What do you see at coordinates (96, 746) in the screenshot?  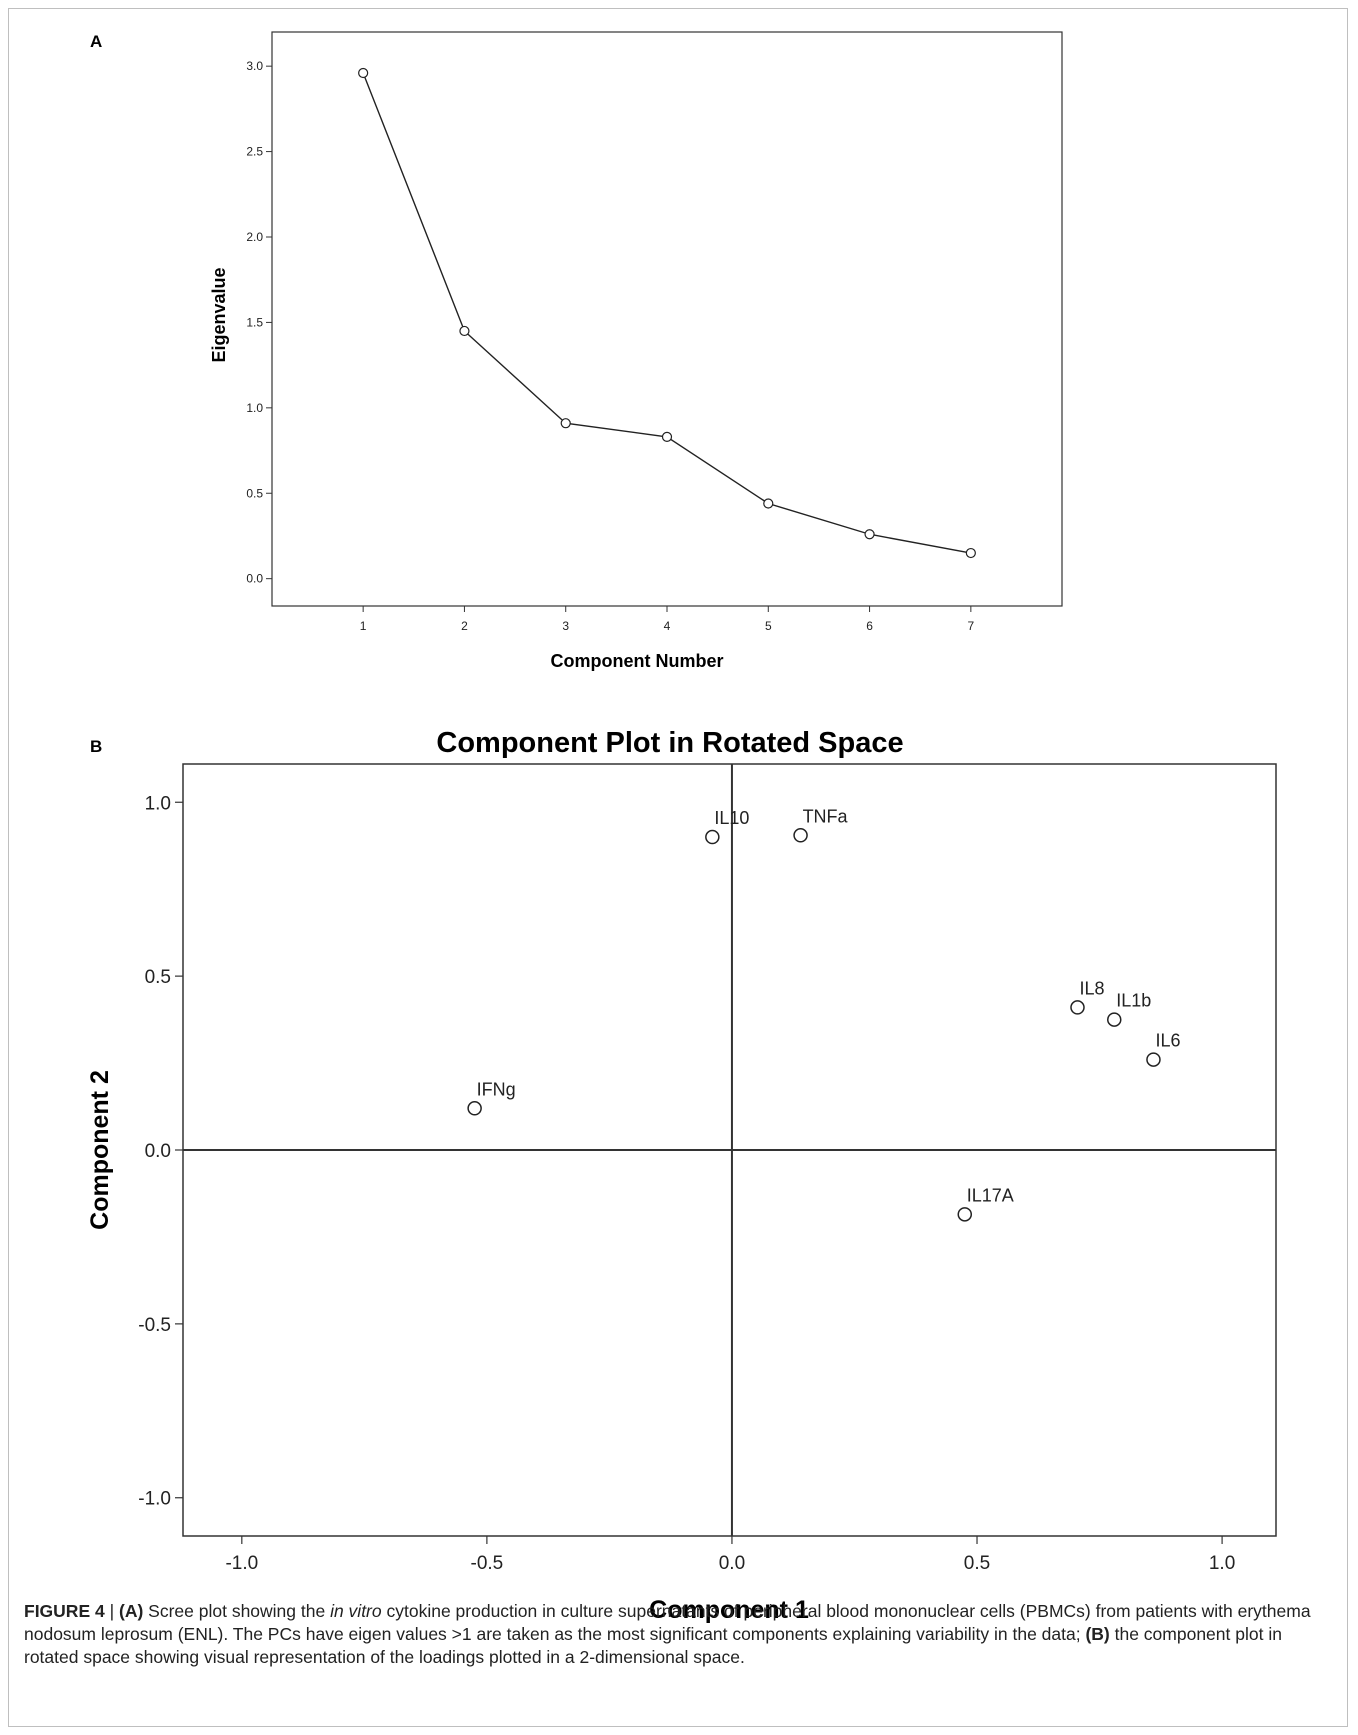 I see `panel-b-label: B` at bounding box center [96, 746].